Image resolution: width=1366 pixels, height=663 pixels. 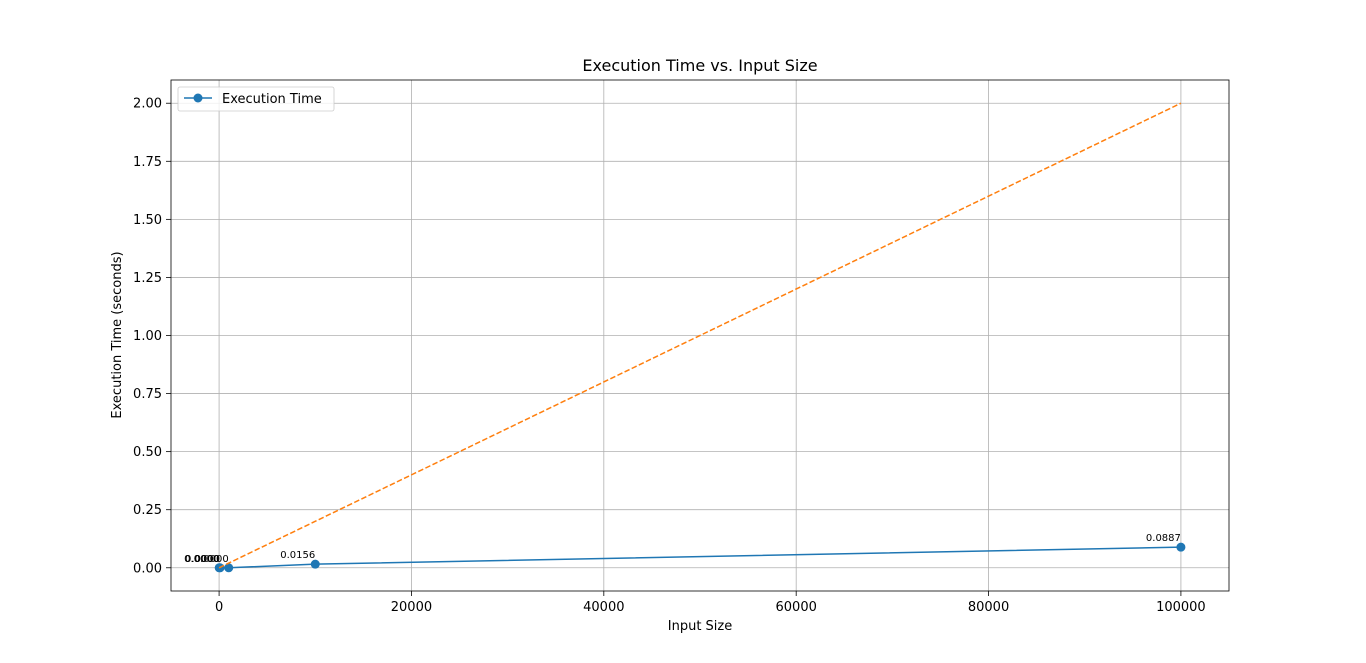 What do you see at coordinates (272, 99) in the screenshot?
I see `legend-label: Execution Time` at bounding box center [272, 99].